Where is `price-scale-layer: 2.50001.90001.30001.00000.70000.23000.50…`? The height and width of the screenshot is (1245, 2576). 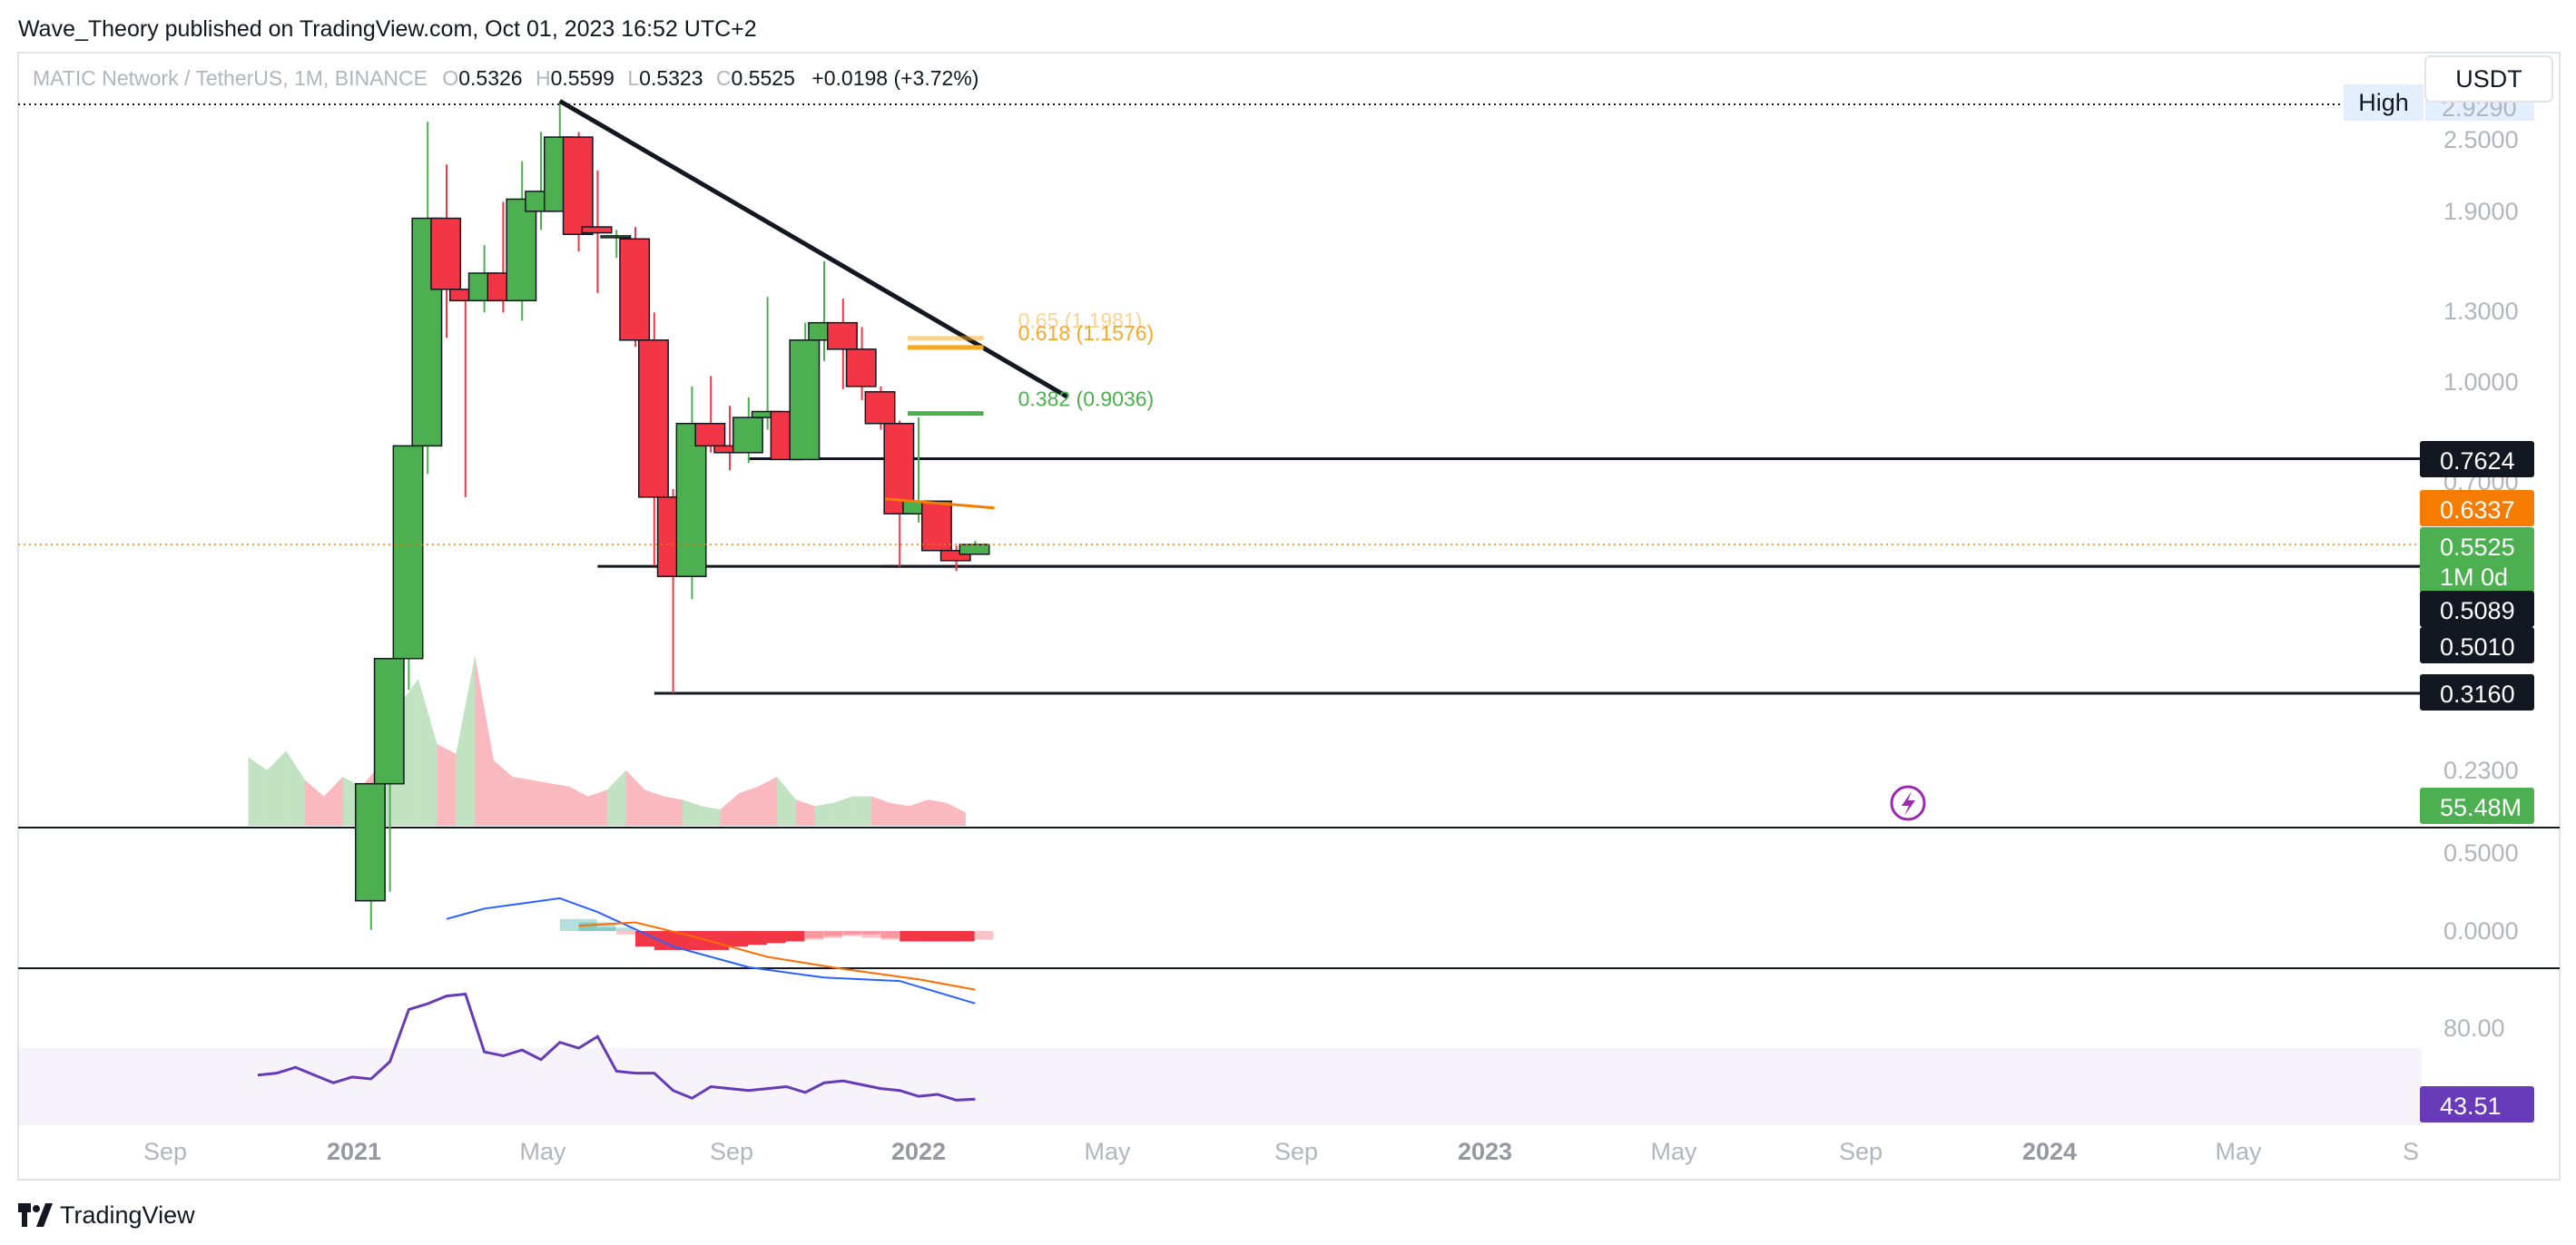
price-scale-layer: 2.50001.90001.30001.00000.70000.23000.50… is located at coordinates (2481, 584).